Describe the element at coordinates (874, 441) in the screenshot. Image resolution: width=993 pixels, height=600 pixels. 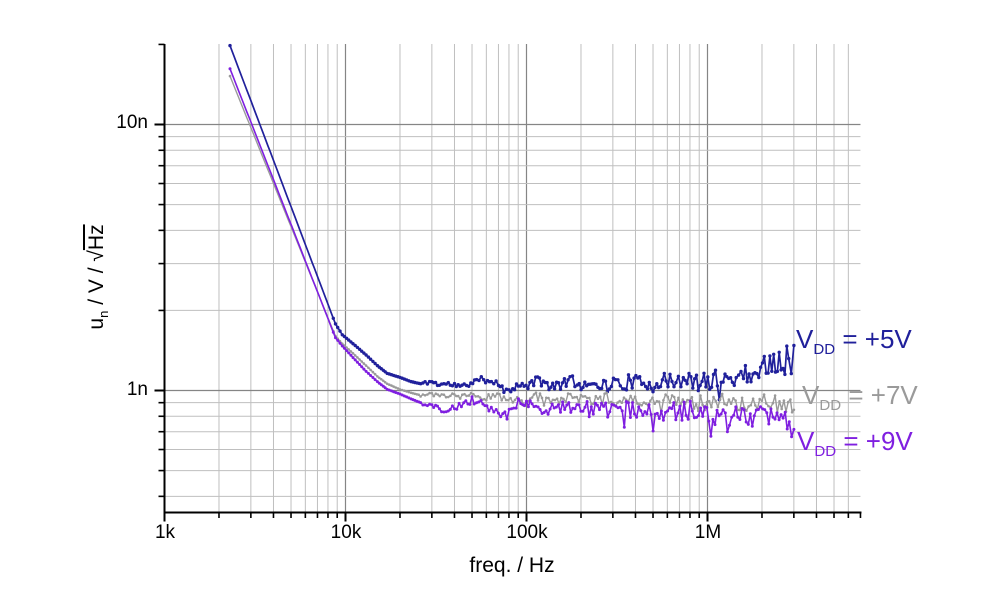
I see `legend-value: = +9V` at that location.